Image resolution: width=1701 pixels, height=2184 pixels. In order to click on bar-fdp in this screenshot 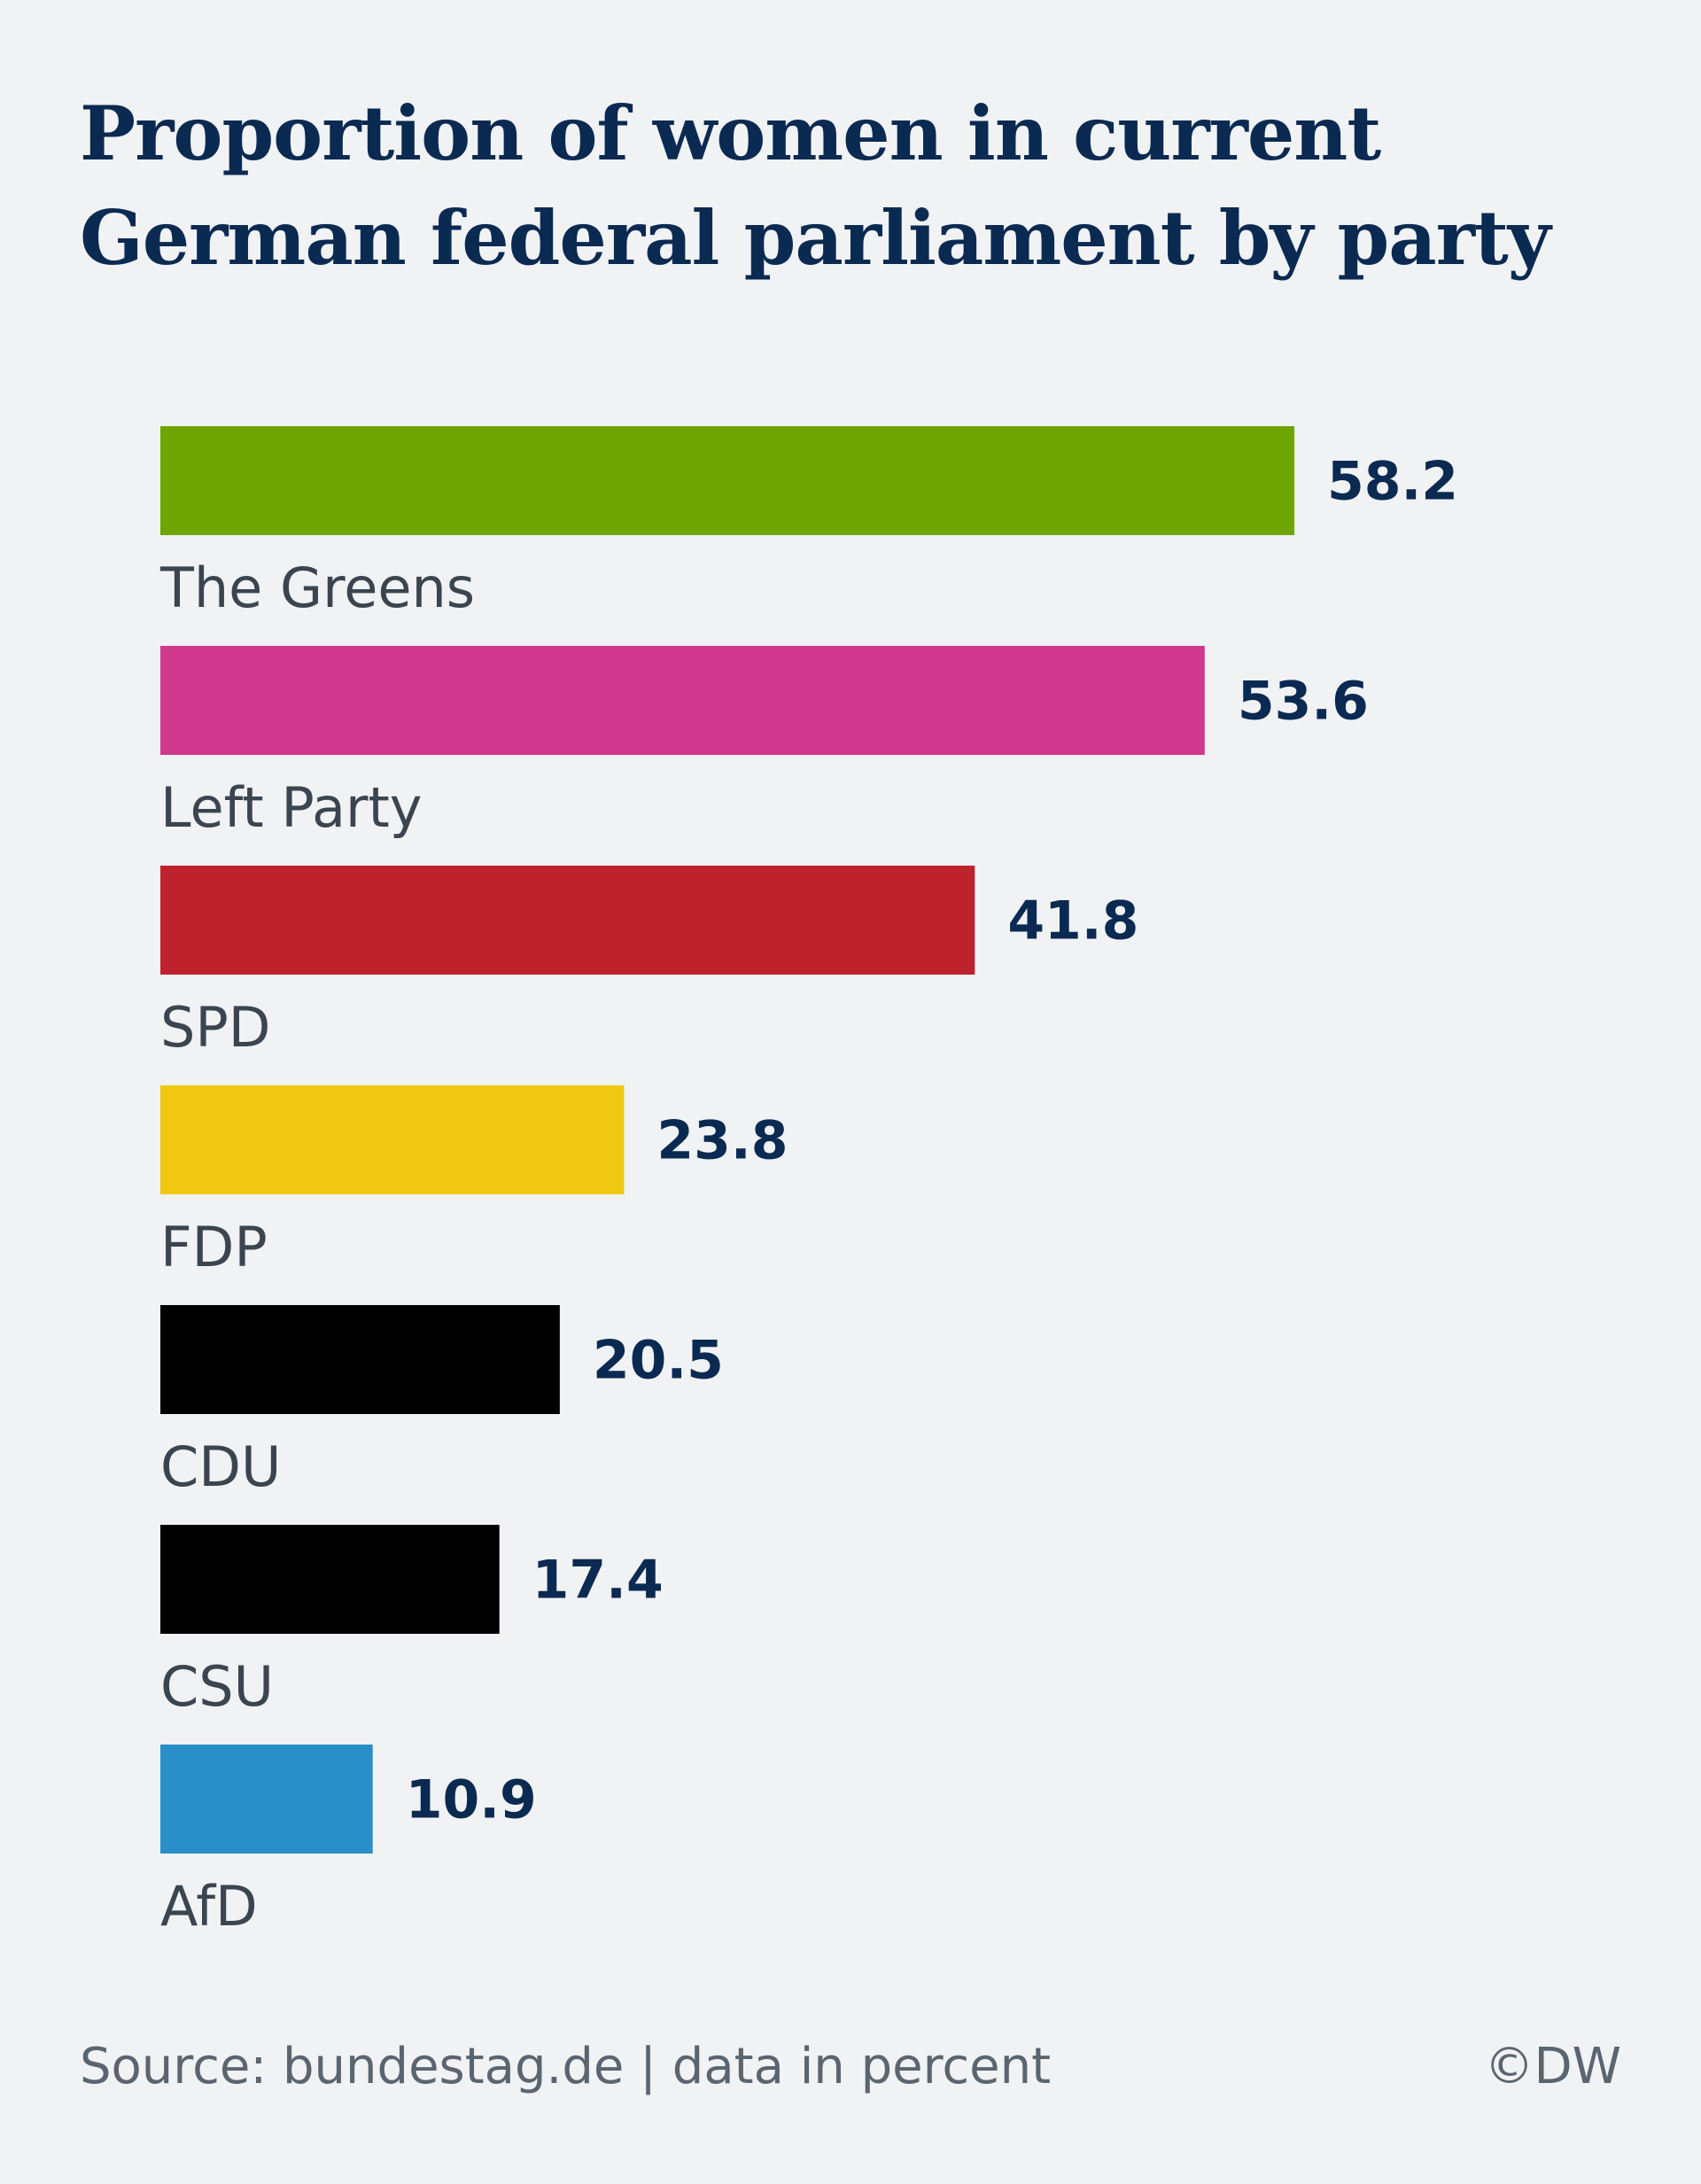, I will do `click(392, 1139)`.